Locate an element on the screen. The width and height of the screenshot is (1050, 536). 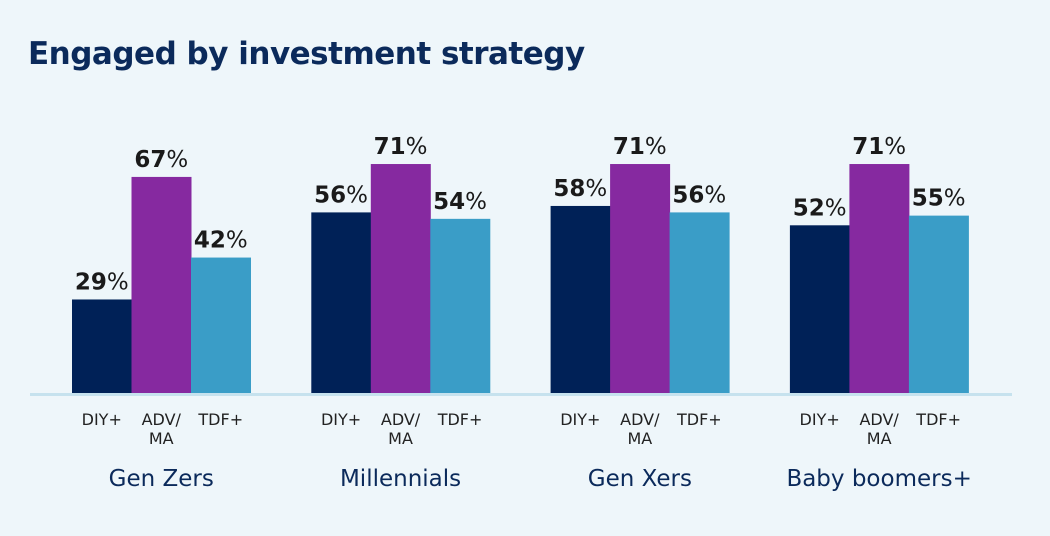
data-label: 67% is located at coordinates (161, 160).